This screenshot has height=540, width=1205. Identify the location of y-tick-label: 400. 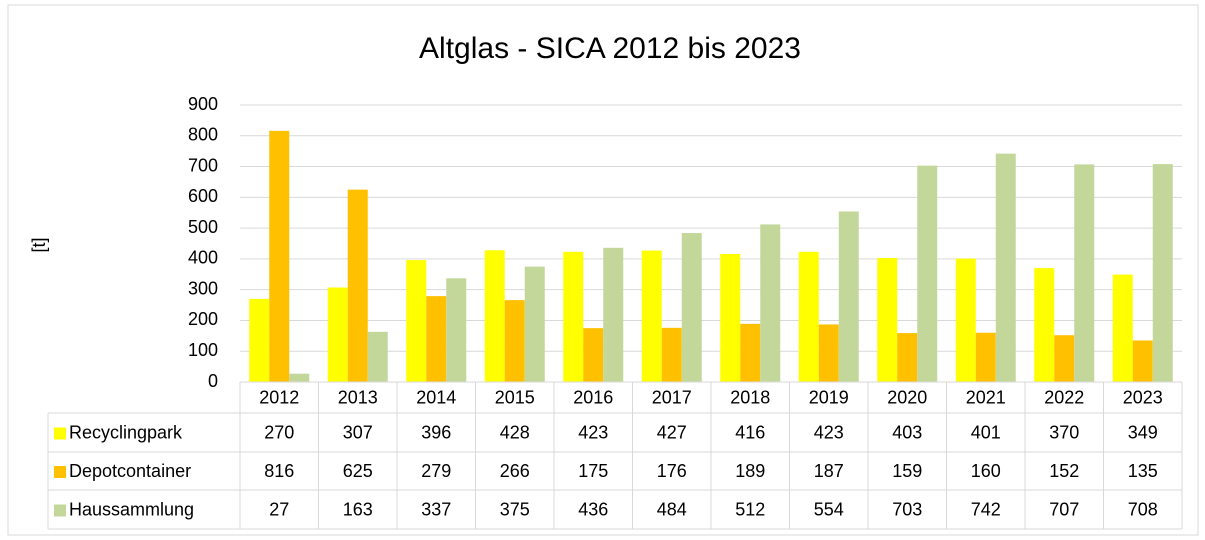
(203, 258).